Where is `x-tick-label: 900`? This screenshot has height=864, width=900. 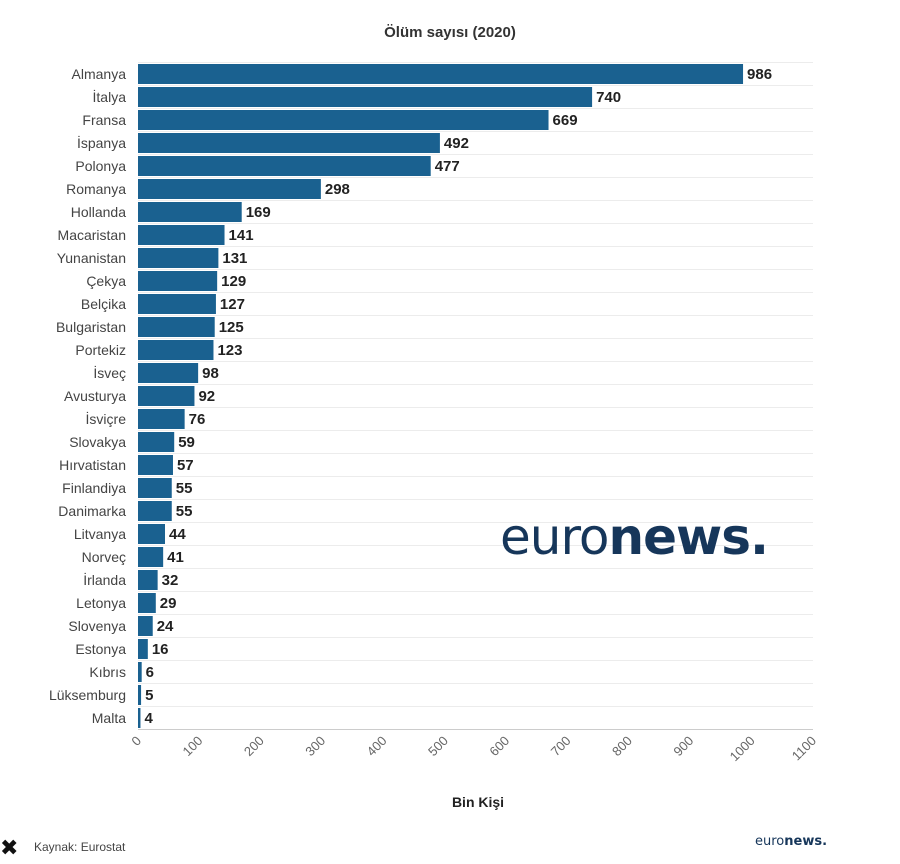 x-tick-label: 900 is located at coordinates (683, 746).